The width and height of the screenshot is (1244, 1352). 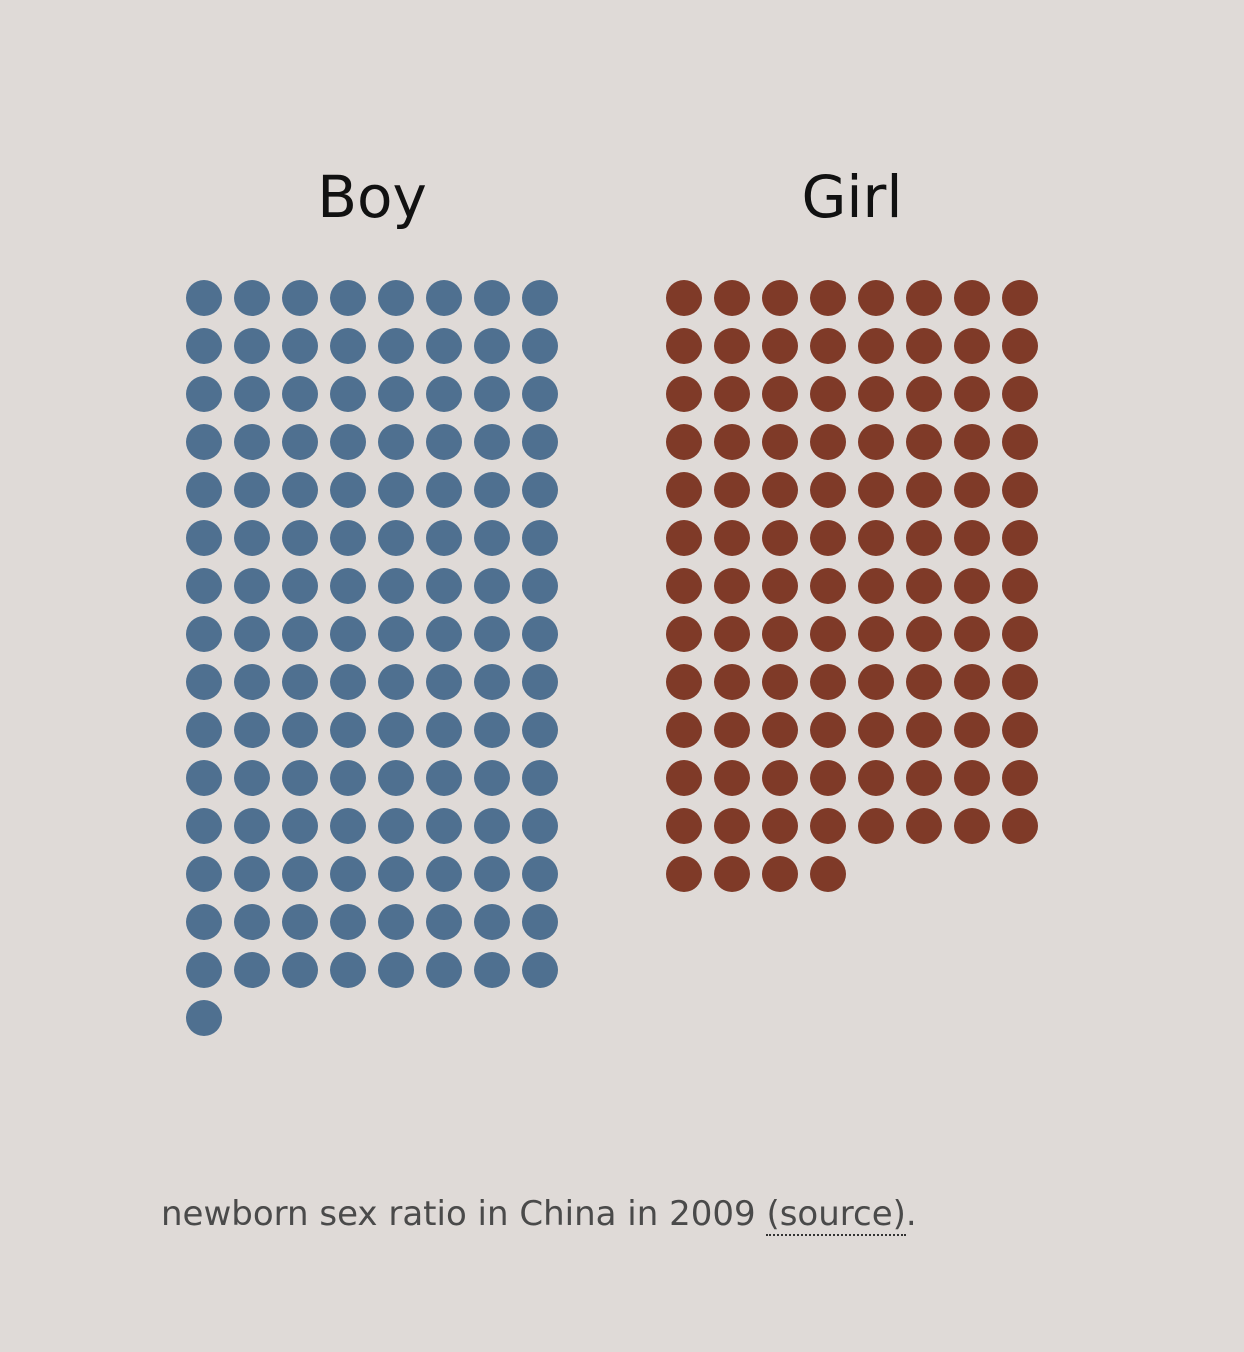 What do you see at coordinates (851, 197) in the screenshot?
I see `group-label-girl: Girl` at bounding box center [851, 197].